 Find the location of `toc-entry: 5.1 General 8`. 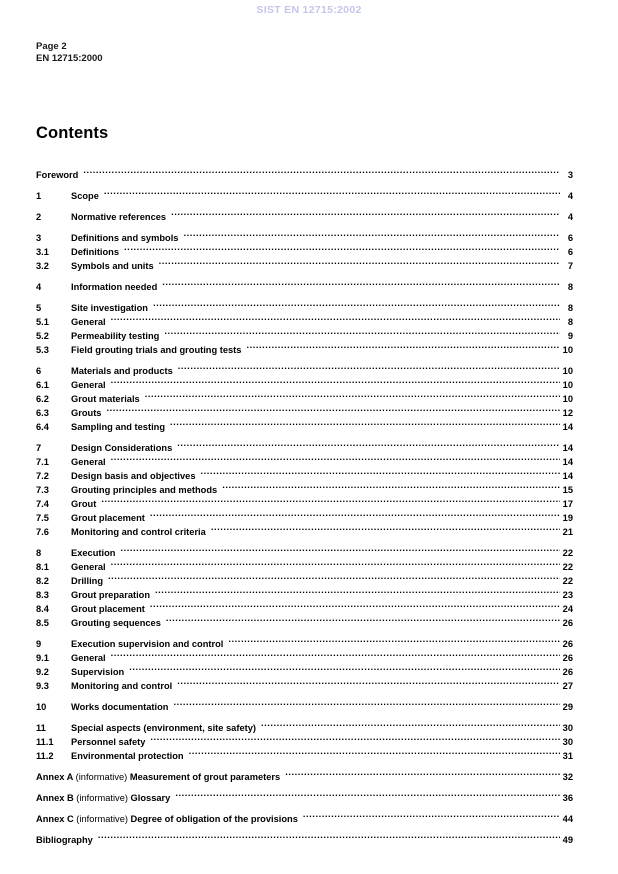

toc-entry: 5.1 General 8 is located at coordinates (304, 322).